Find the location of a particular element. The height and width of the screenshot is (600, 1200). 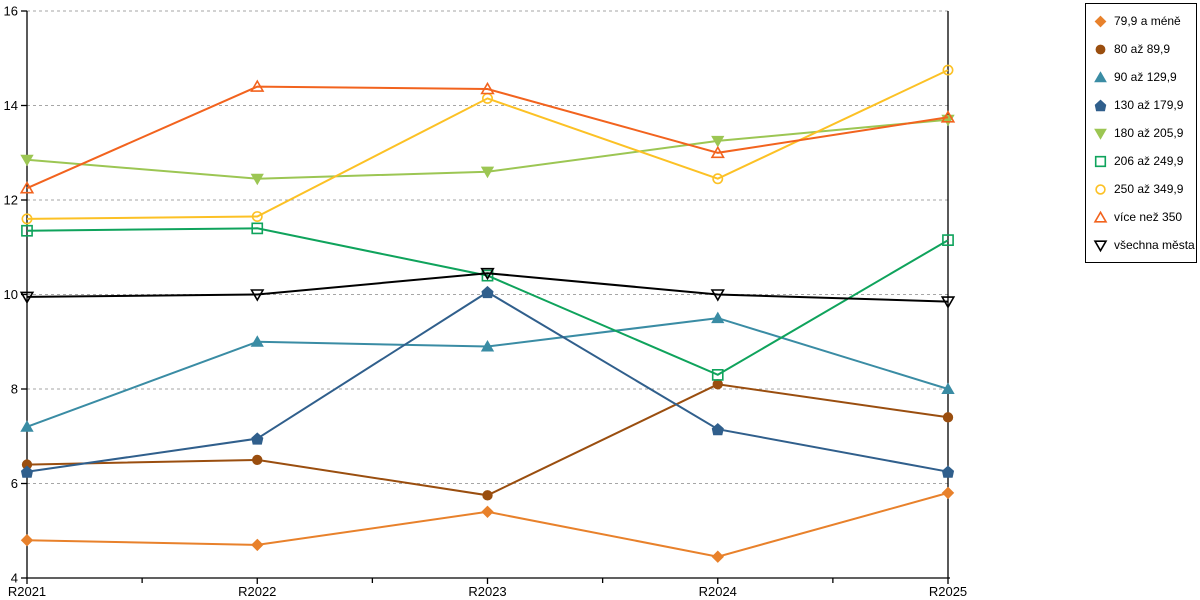

x-tick-label: R2024 is located at coordinates (718, 591).